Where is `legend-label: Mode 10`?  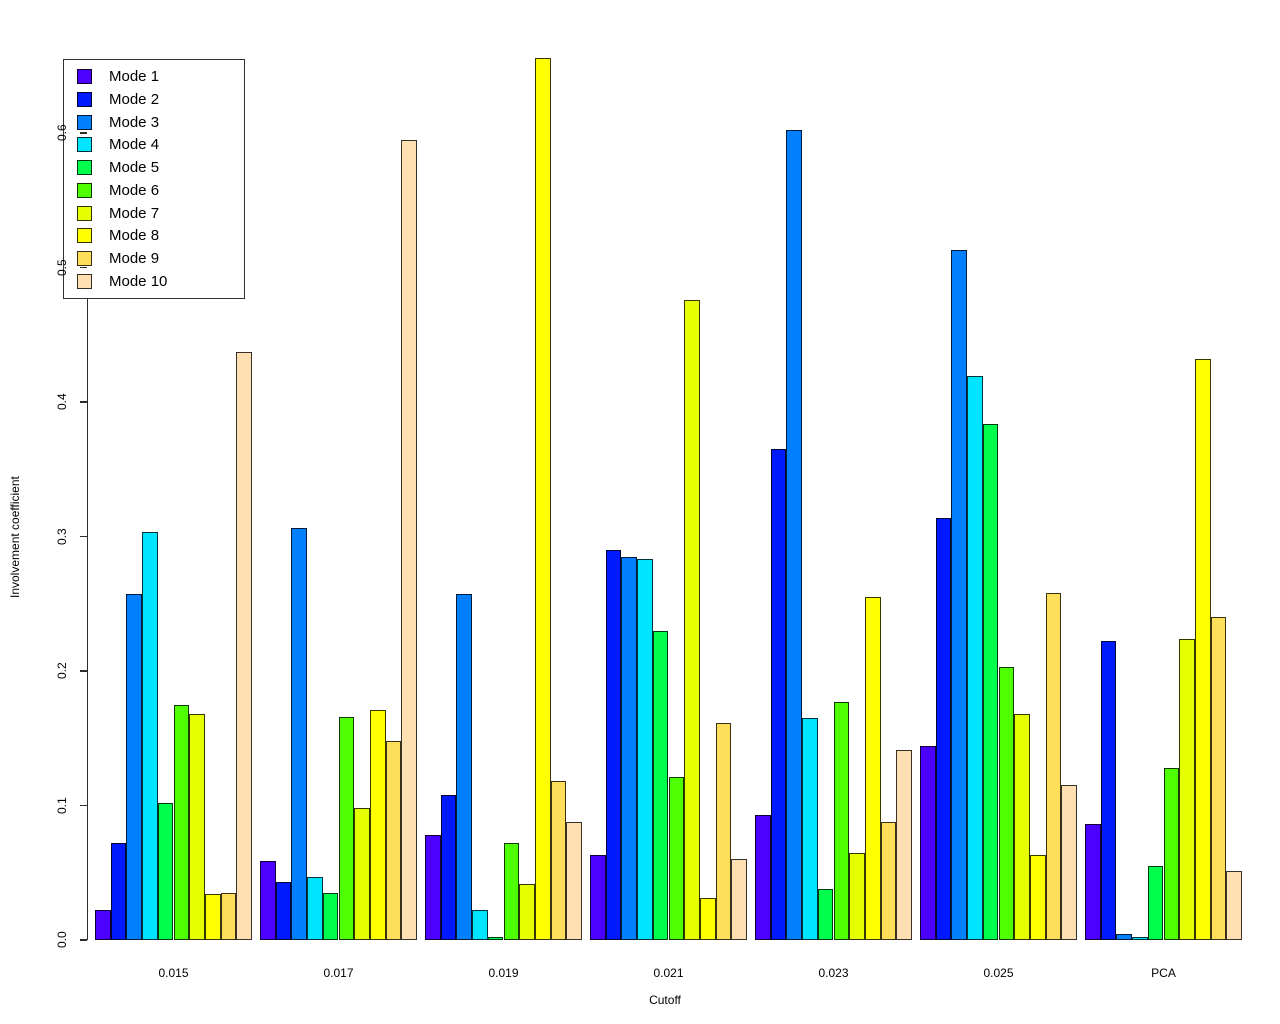 legend-label: Mode 10 is located at coordinates (138, 281).